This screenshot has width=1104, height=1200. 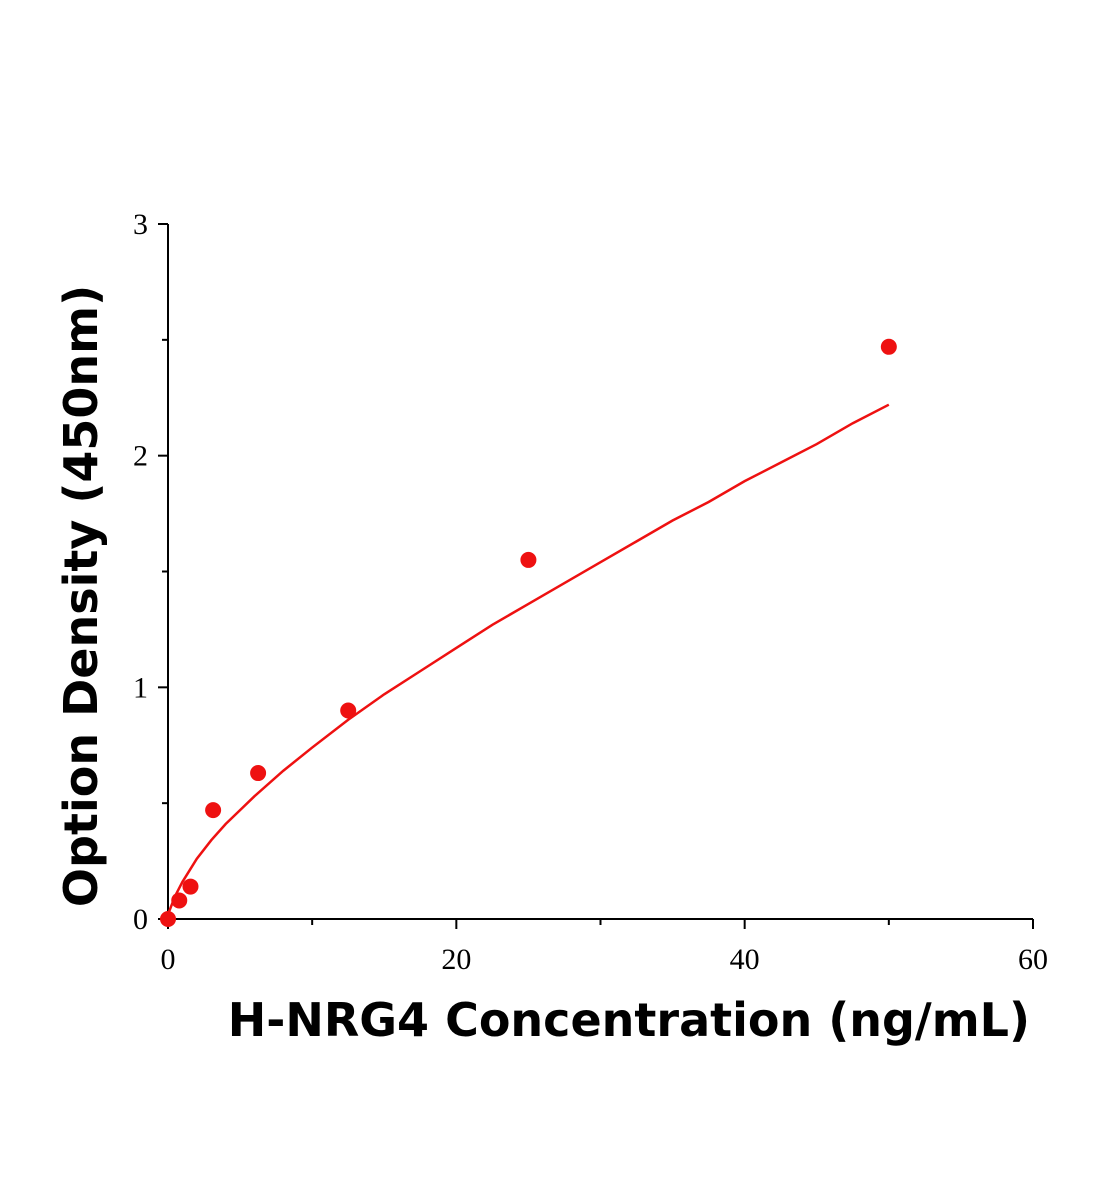 I want to click on y-tick-label: 3, so click(x=140, y=224).